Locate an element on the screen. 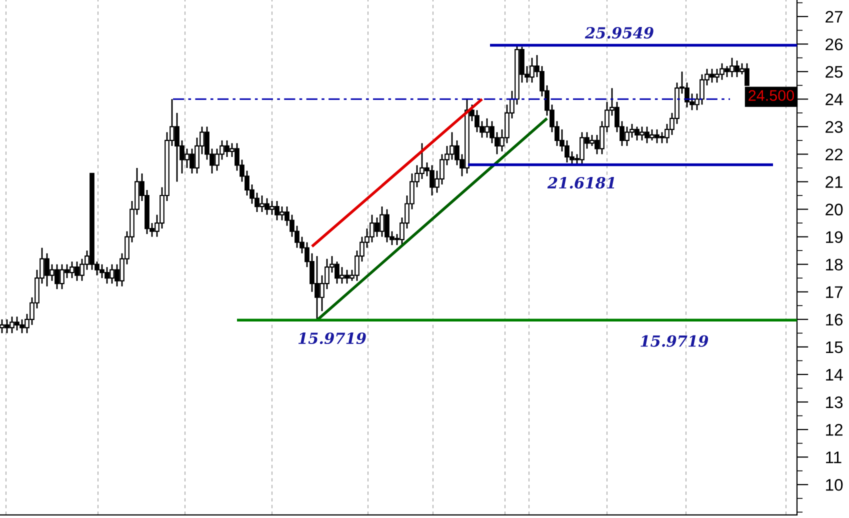 The width and height of the screenshot is (849, 518). y-tick-label: 22 is located at coordinates (834, 154).